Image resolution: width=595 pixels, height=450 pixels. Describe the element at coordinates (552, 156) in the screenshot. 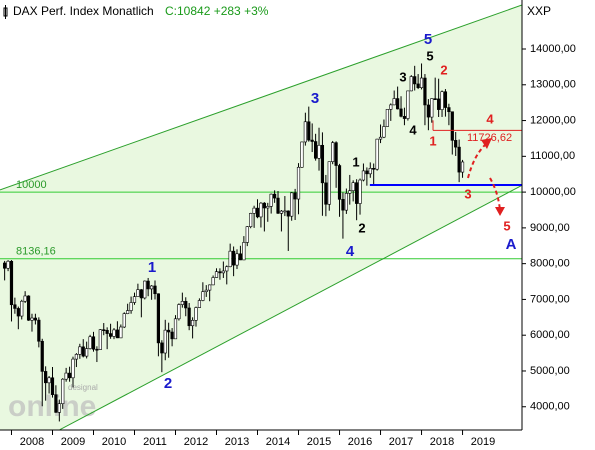

I see `y-tick-label: 11000,00` at that location.